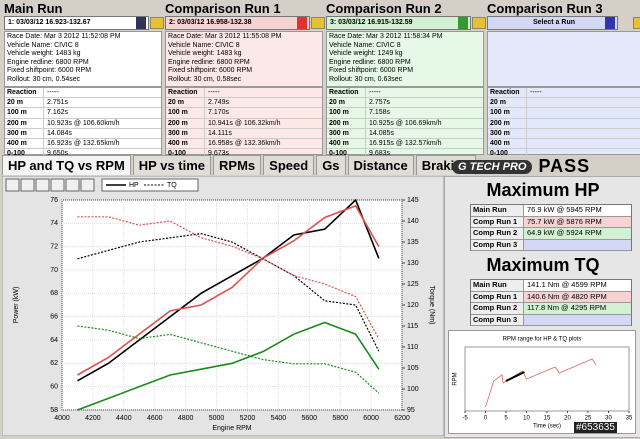  I want to click on tab: Speed, so click(289, 165).